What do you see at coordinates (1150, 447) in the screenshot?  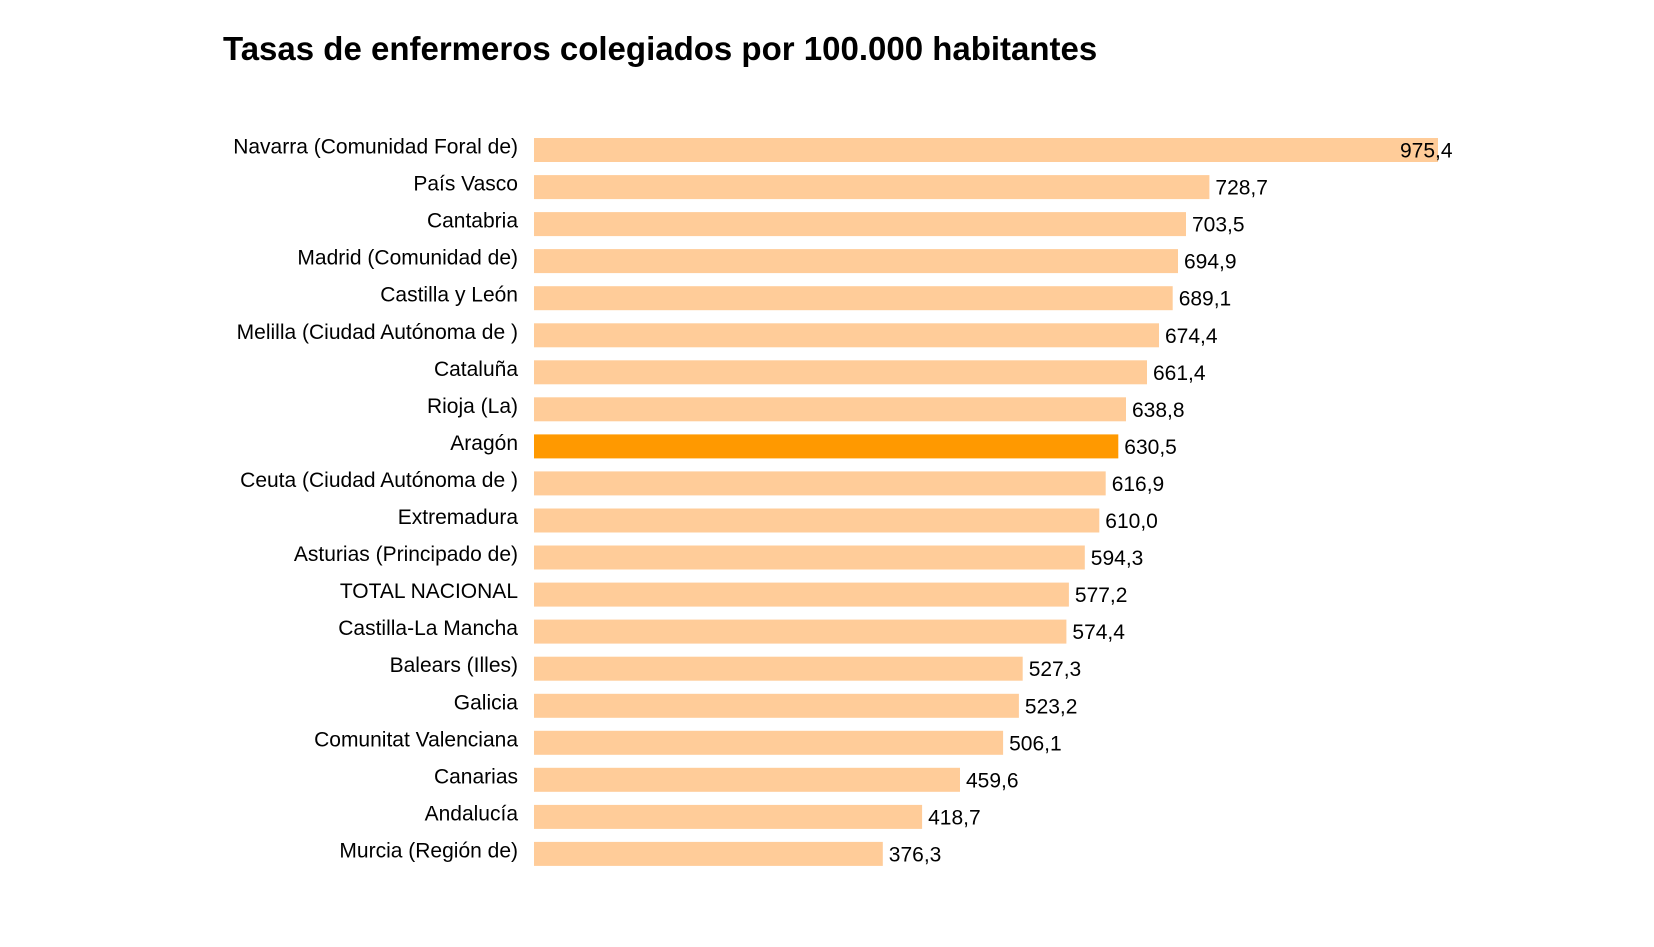 I see `value-label-aragon: 630,5` at bounding box center [1150, 447].